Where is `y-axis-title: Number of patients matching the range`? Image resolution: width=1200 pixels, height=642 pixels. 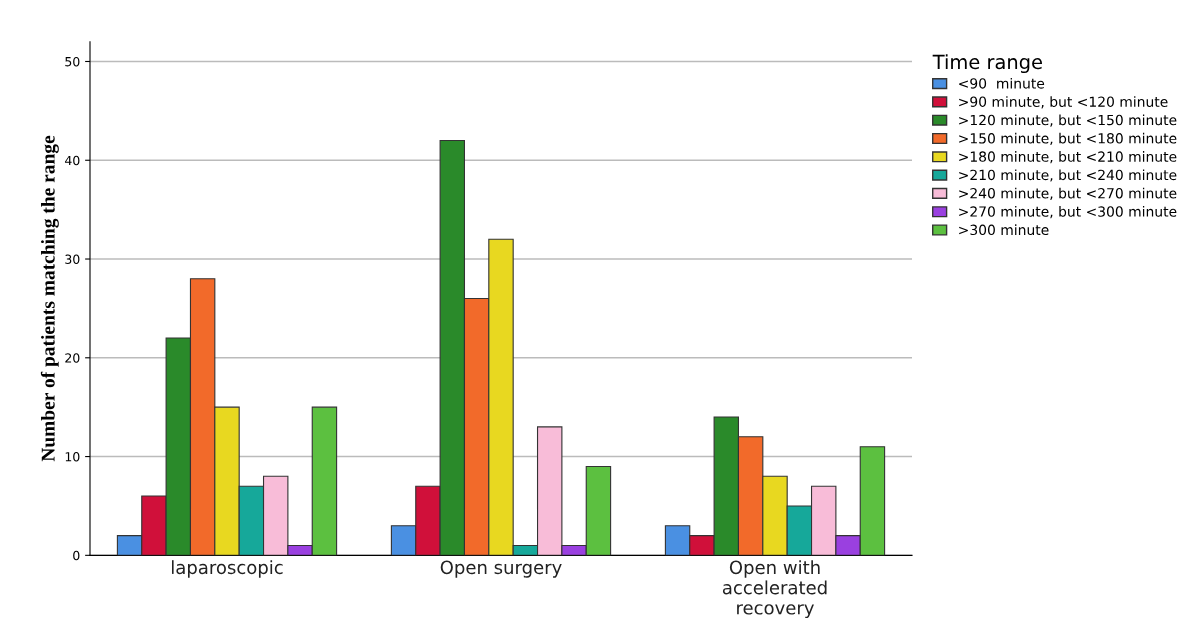
y-axis-title: Number of patients matching the range is located at coordinates (49, 298).